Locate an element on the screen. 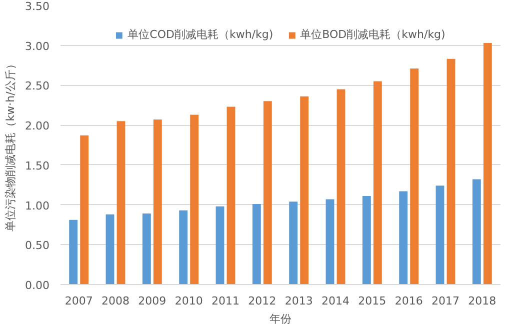  x-tick-label: 2009 is located at coordinates (152, 301).